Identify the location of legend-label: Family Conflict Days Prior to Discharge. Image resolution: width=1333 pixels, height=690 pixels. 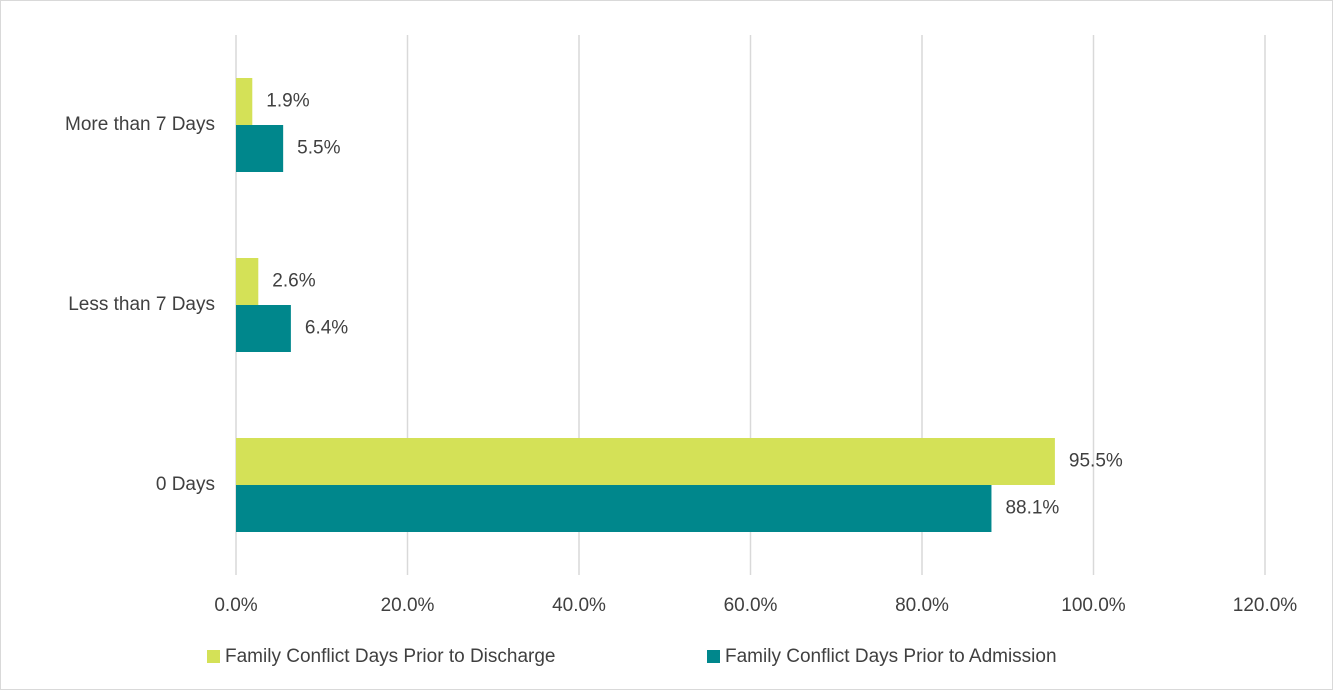
(390, 656).